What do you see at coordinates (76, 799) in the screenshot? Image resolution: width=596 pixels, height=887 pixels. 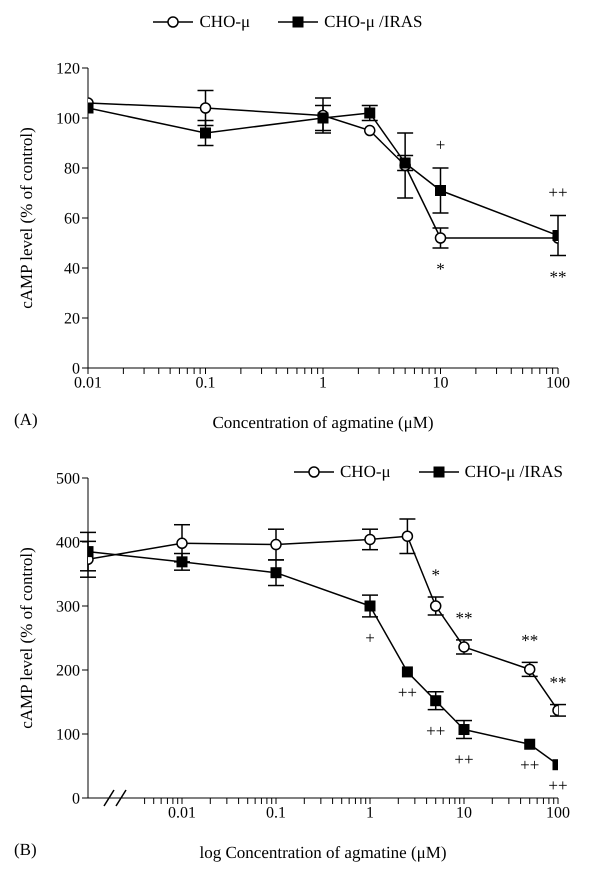 I see `y-tick-label: 0` at bounding box center [76, 799].